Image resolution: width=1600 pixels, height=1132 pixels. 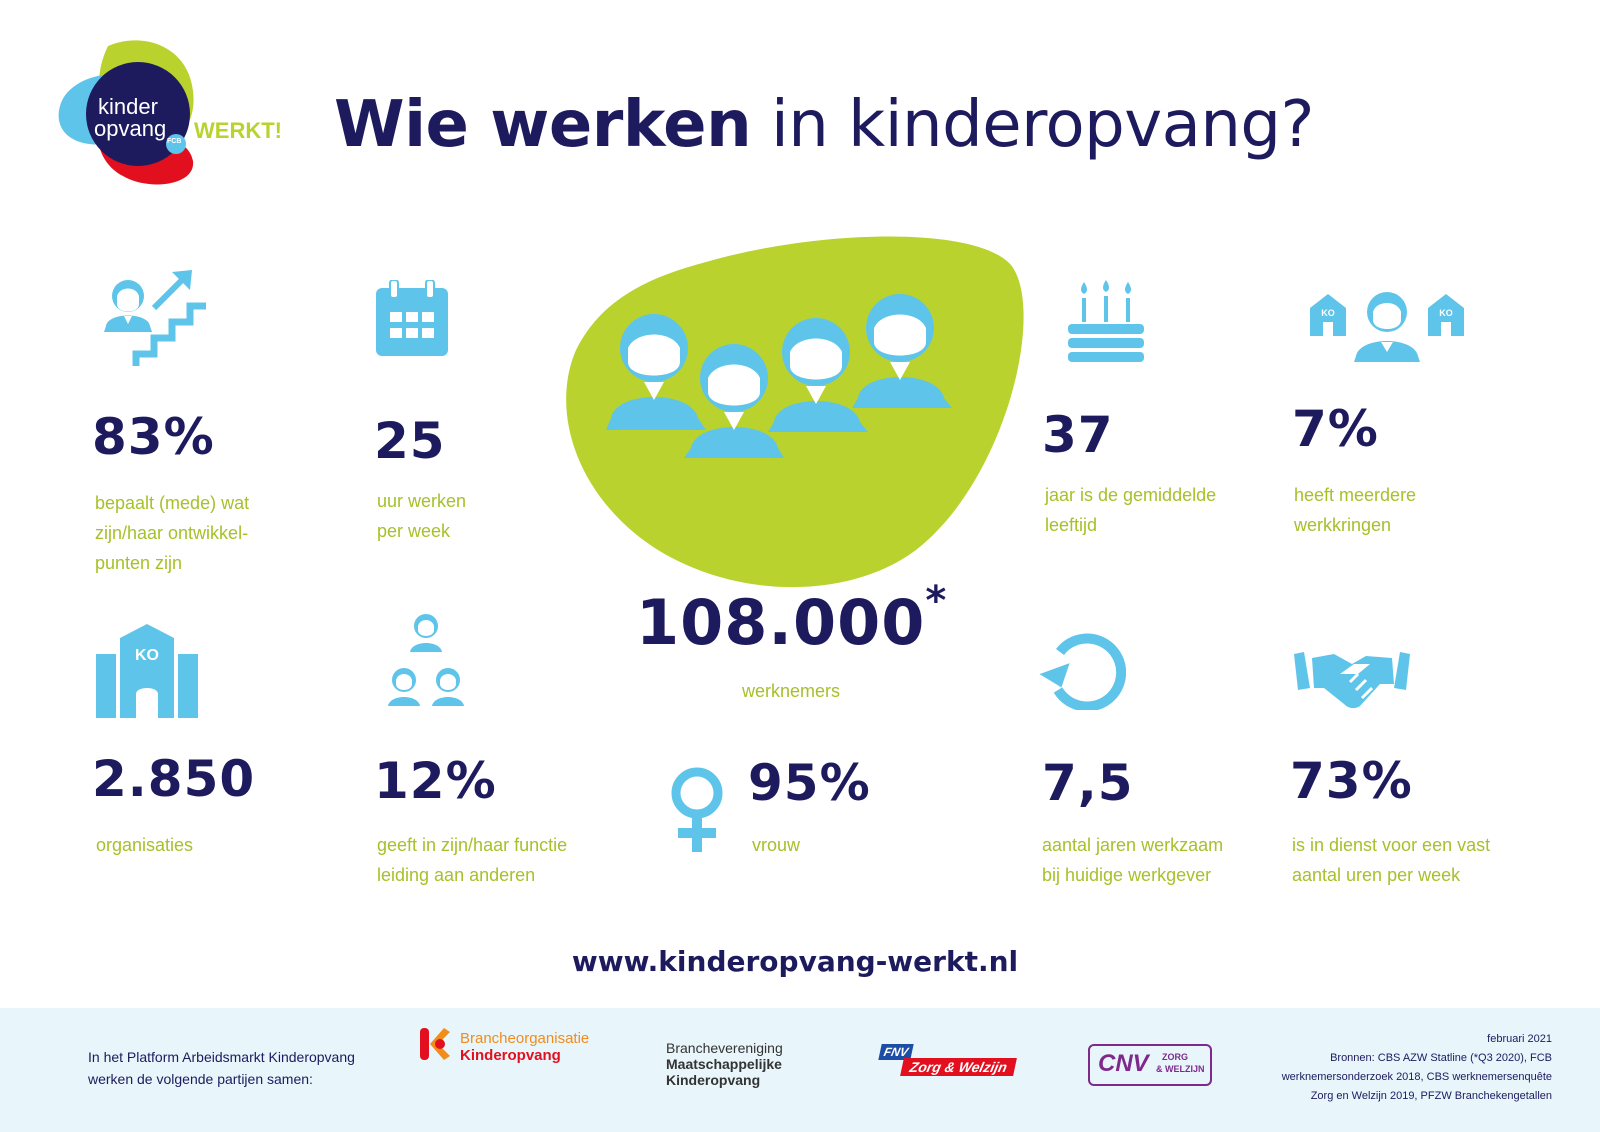 What do you see at coordinates (157, 318) in the screenshot?
I see `career-stairs-icon` at bounding box center [157, 318].